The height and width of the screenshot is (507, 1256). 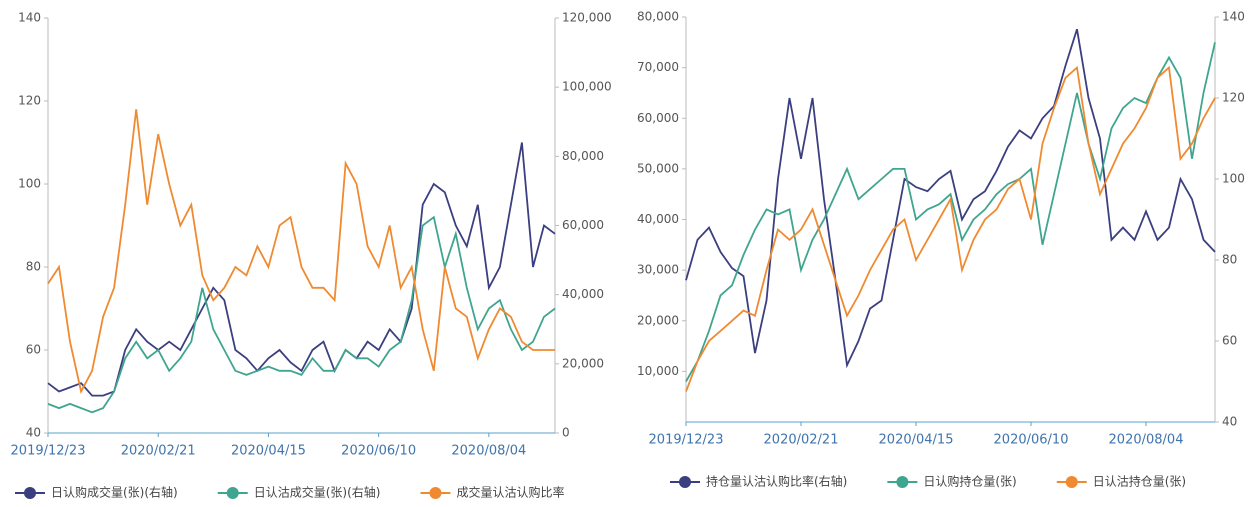 I want to click on y2-tick-label: 20,000, so click(x=583, y=363).